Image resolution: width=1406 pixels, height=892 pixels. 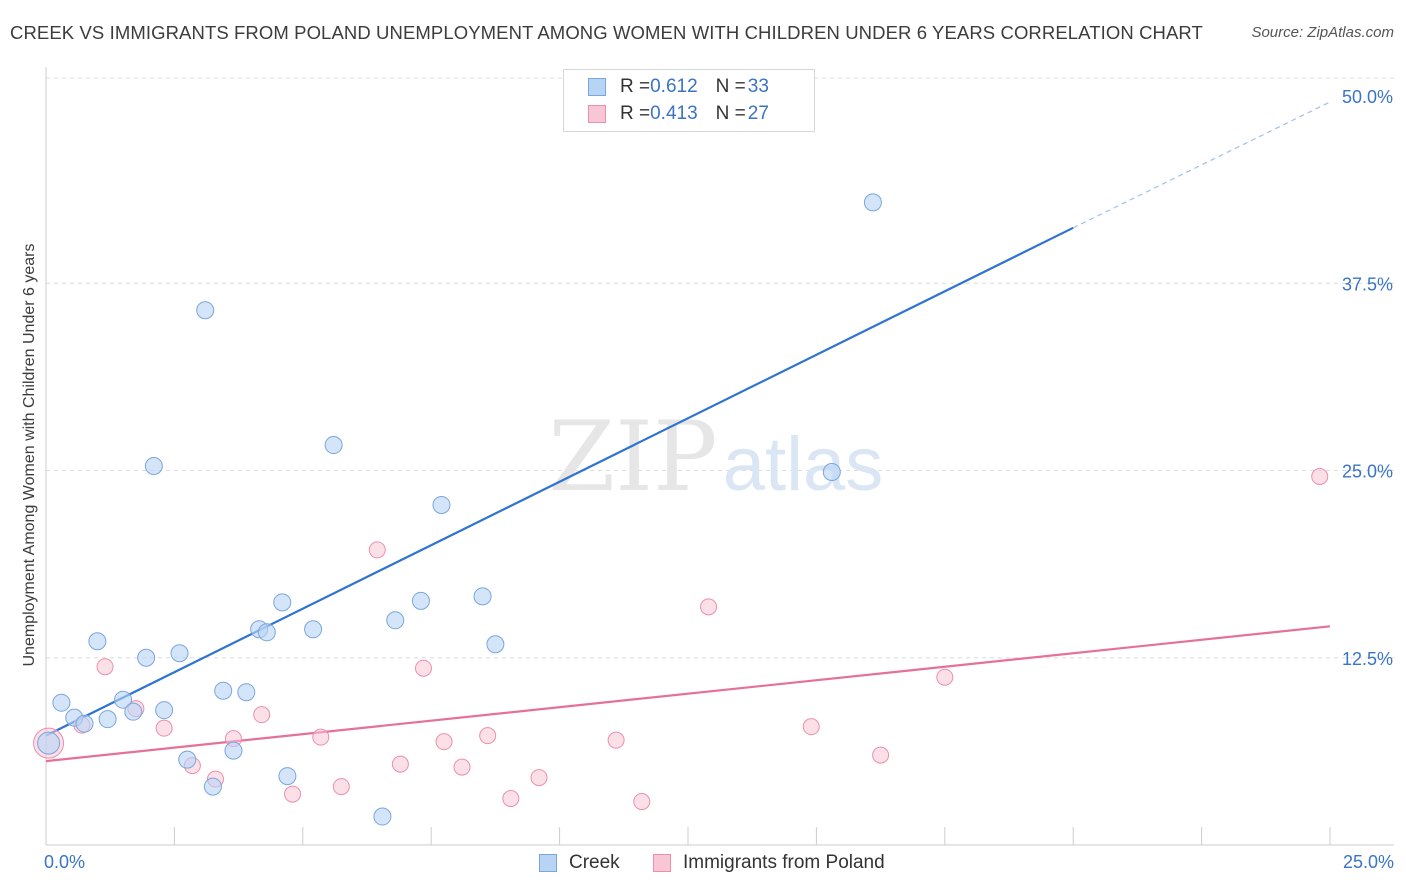 I want to click on y-tick-label: 25.0%, so click(x=1367, y=472).